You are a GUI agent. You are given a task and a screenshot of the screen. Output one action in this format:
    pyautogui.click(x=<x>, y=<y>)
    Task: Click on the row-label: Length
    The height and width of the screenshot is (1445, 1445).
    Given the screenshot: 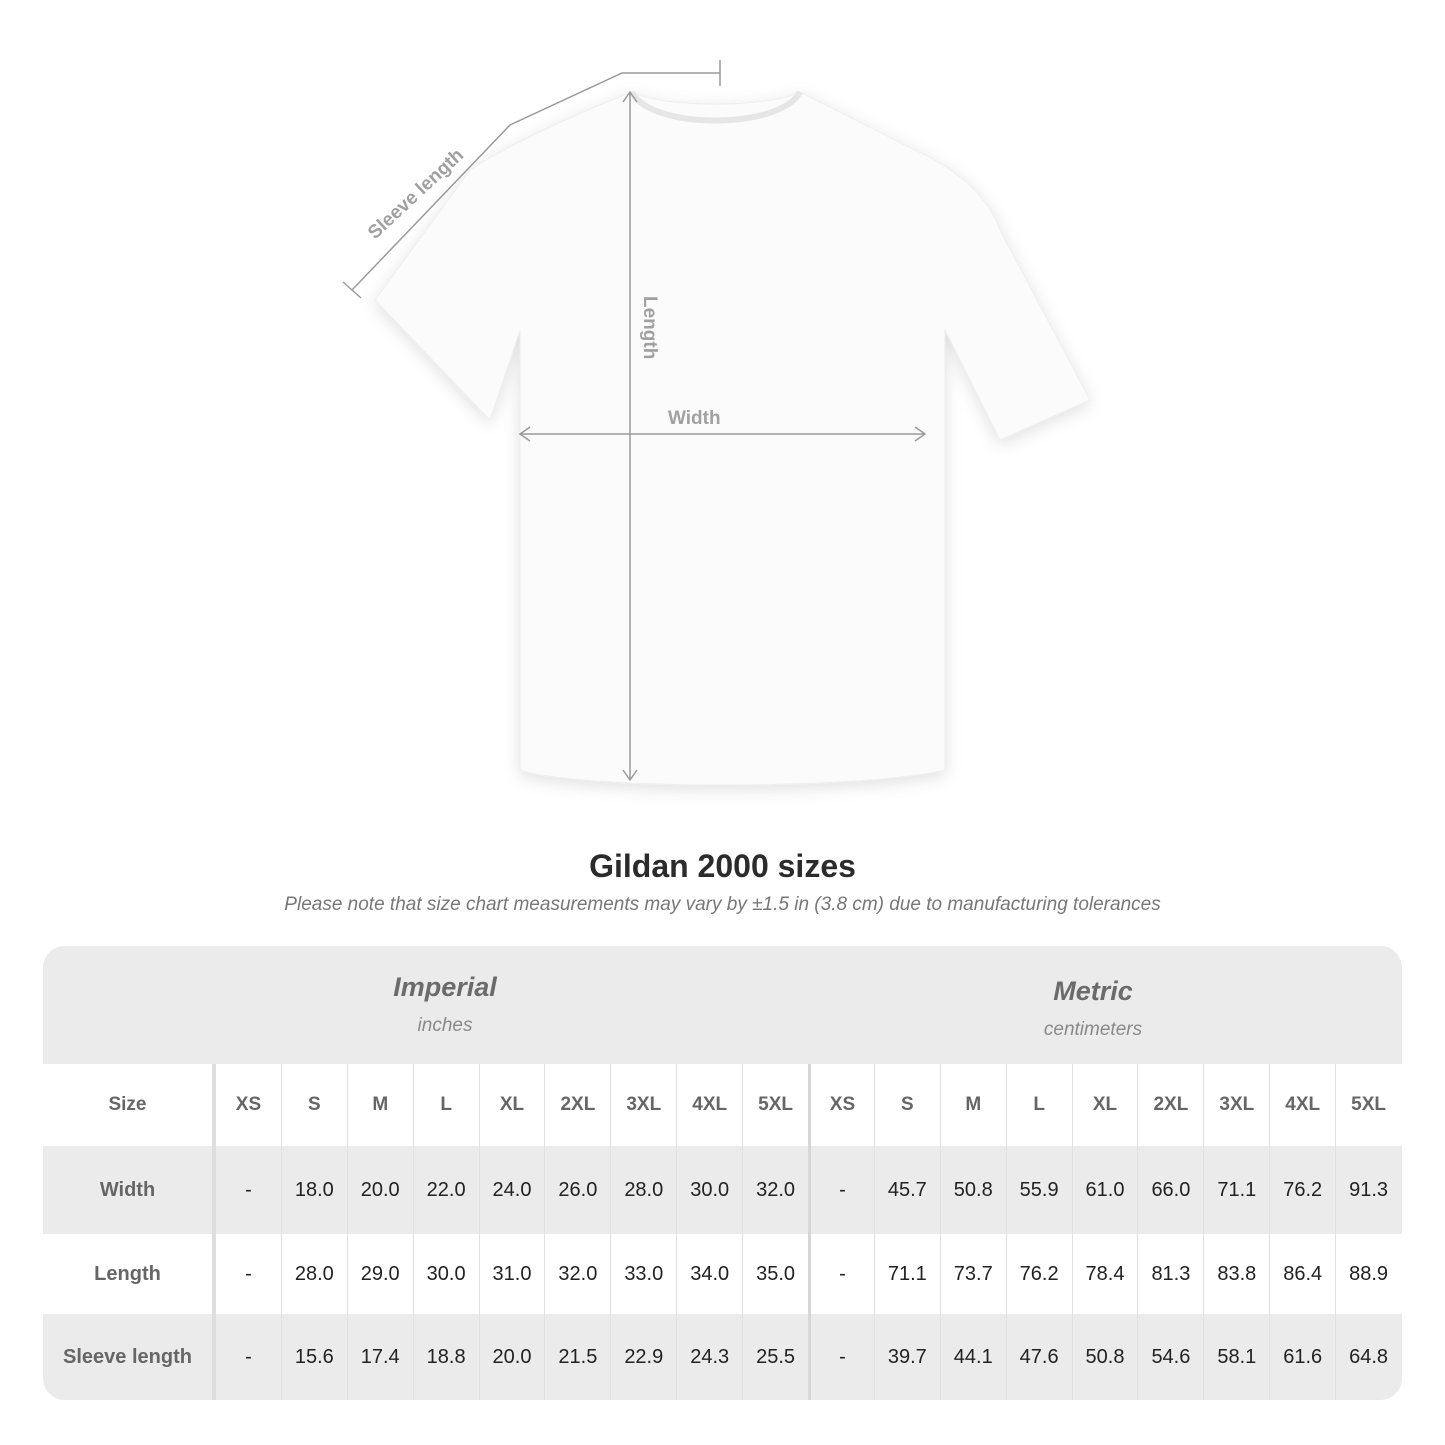 What is the action you would take?
    pyautogui.click(x=129, y=1274)
    